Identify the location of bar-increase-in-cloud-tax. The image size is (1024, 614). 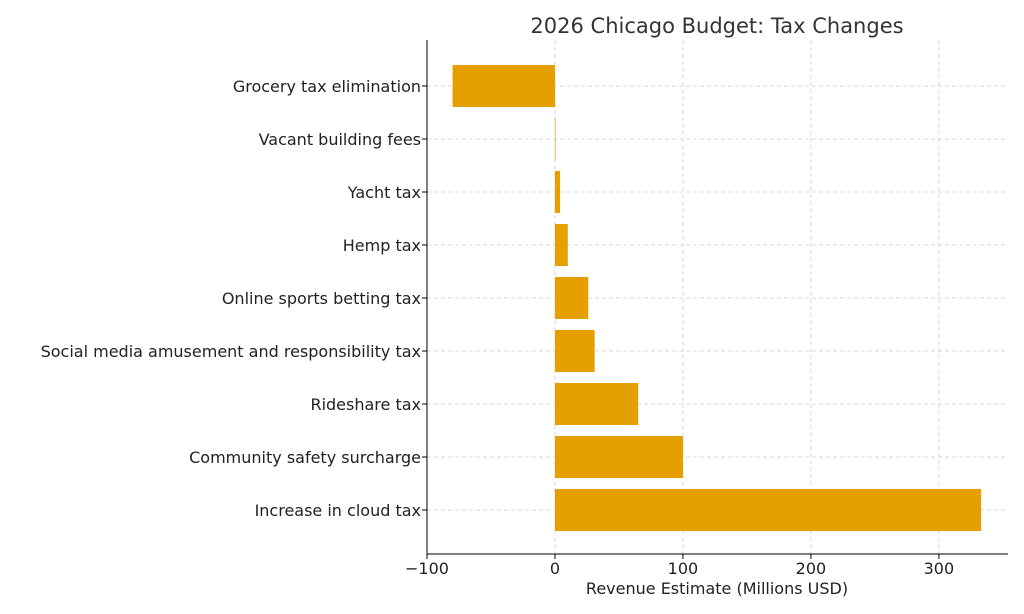
(768, 510).